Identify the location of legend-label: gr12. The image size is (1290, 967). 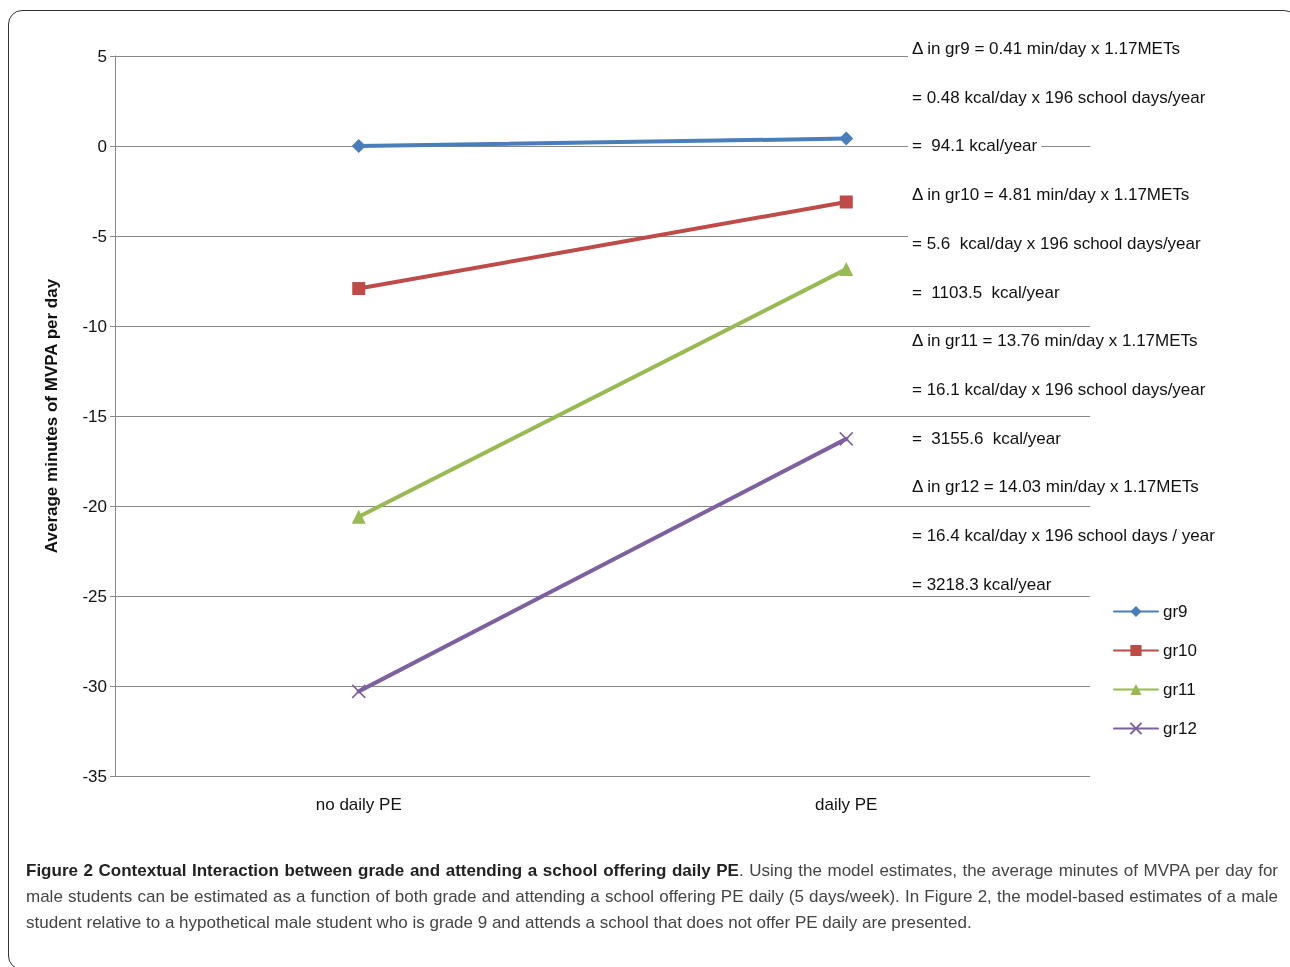
(1180, 728).